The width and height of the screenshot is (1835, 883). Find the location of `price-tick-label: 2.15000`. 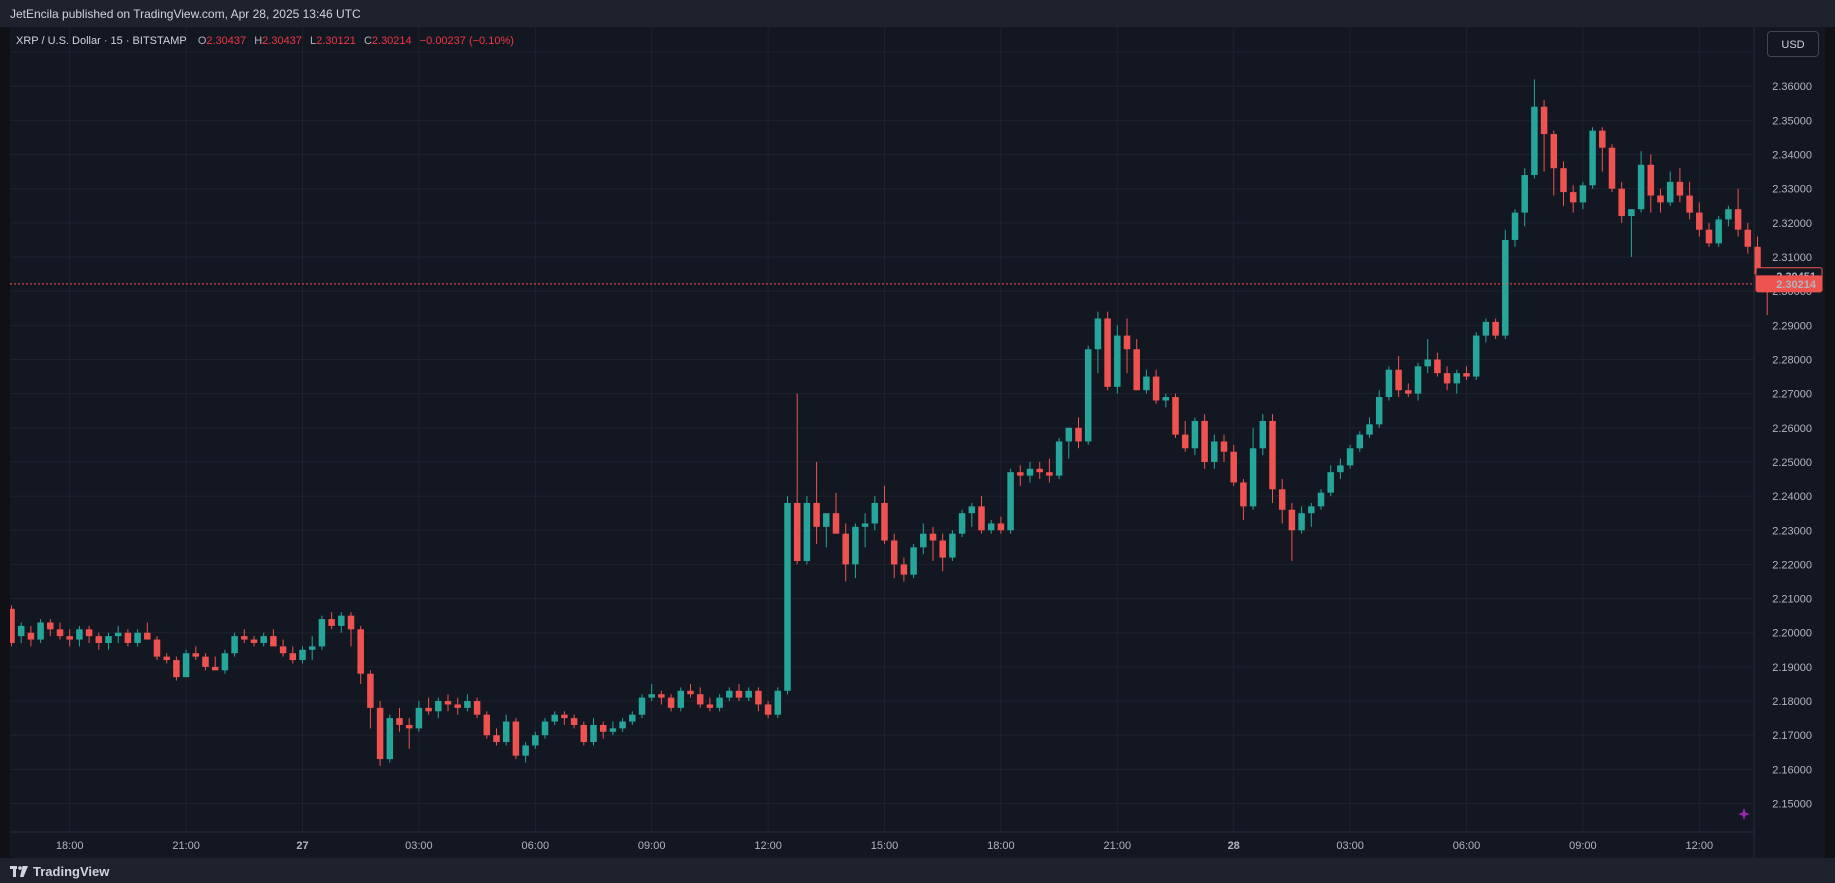

price-tick-label: 2.15000 is located at coordinates (1792, 805).